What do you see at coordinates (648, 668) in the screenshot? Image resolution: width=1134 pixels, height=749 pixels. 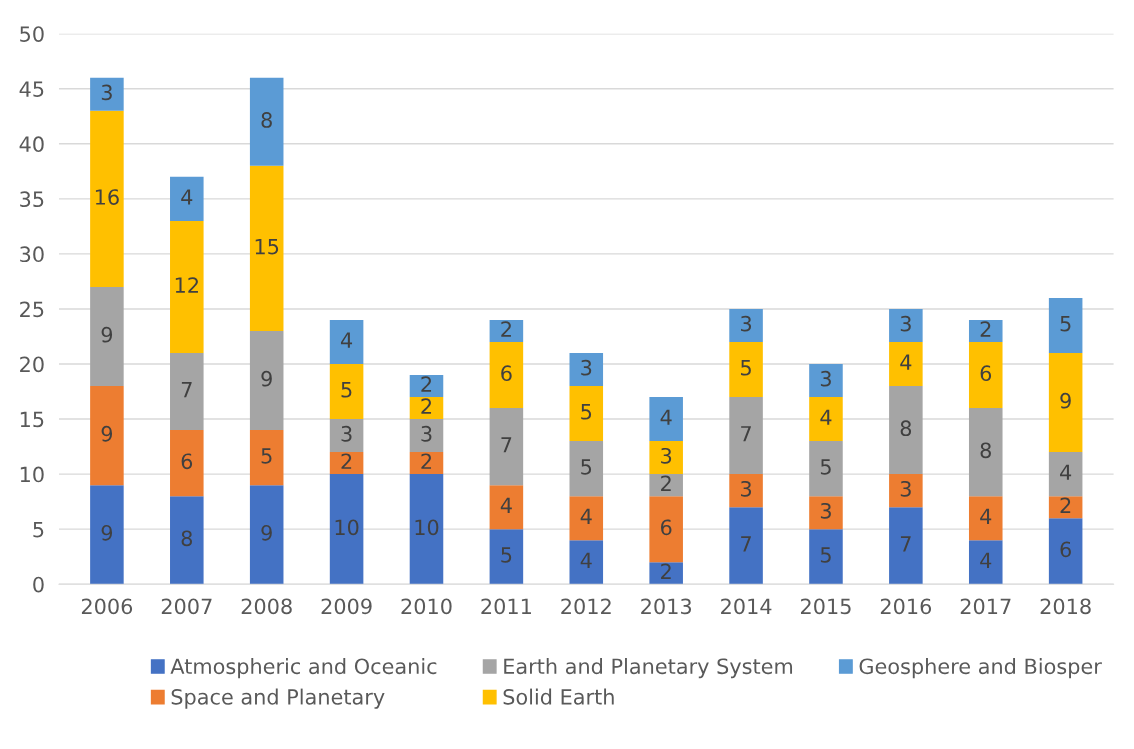 I see `legend-label: Earth and Planetary System` at bounding box center [648, 668].